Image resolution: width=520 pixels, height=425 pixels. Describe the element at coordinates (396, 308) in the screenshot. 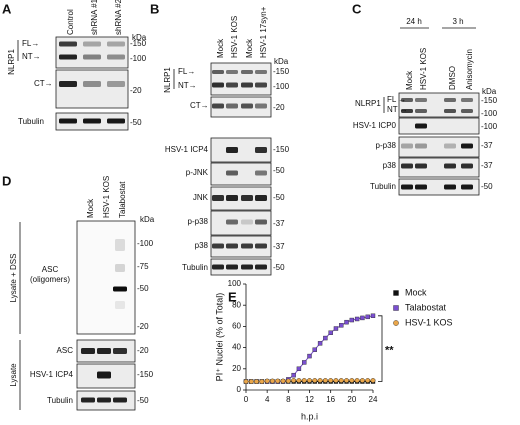

I see `legend-marker` at that location.